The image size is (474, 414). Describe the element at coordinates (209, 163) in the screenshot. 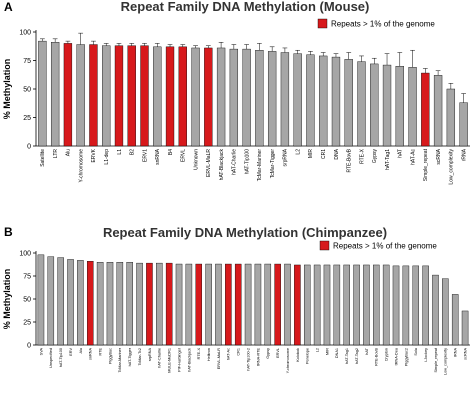

I see `panel-a-category-label: ERVL-MaLR` at that location.